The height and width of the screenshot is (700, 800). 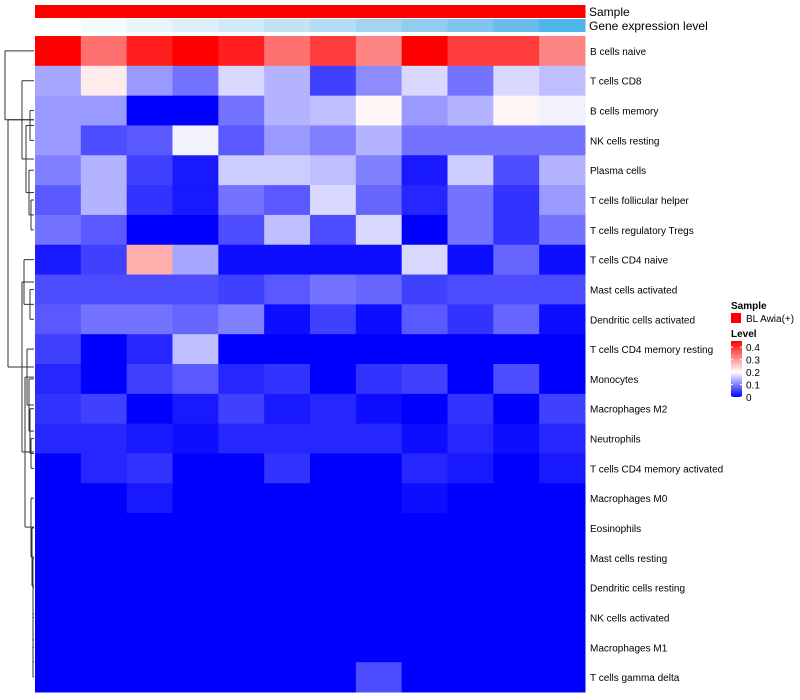 I want to click on legend-tick-label: 0.2, so click(x=753, y=373).